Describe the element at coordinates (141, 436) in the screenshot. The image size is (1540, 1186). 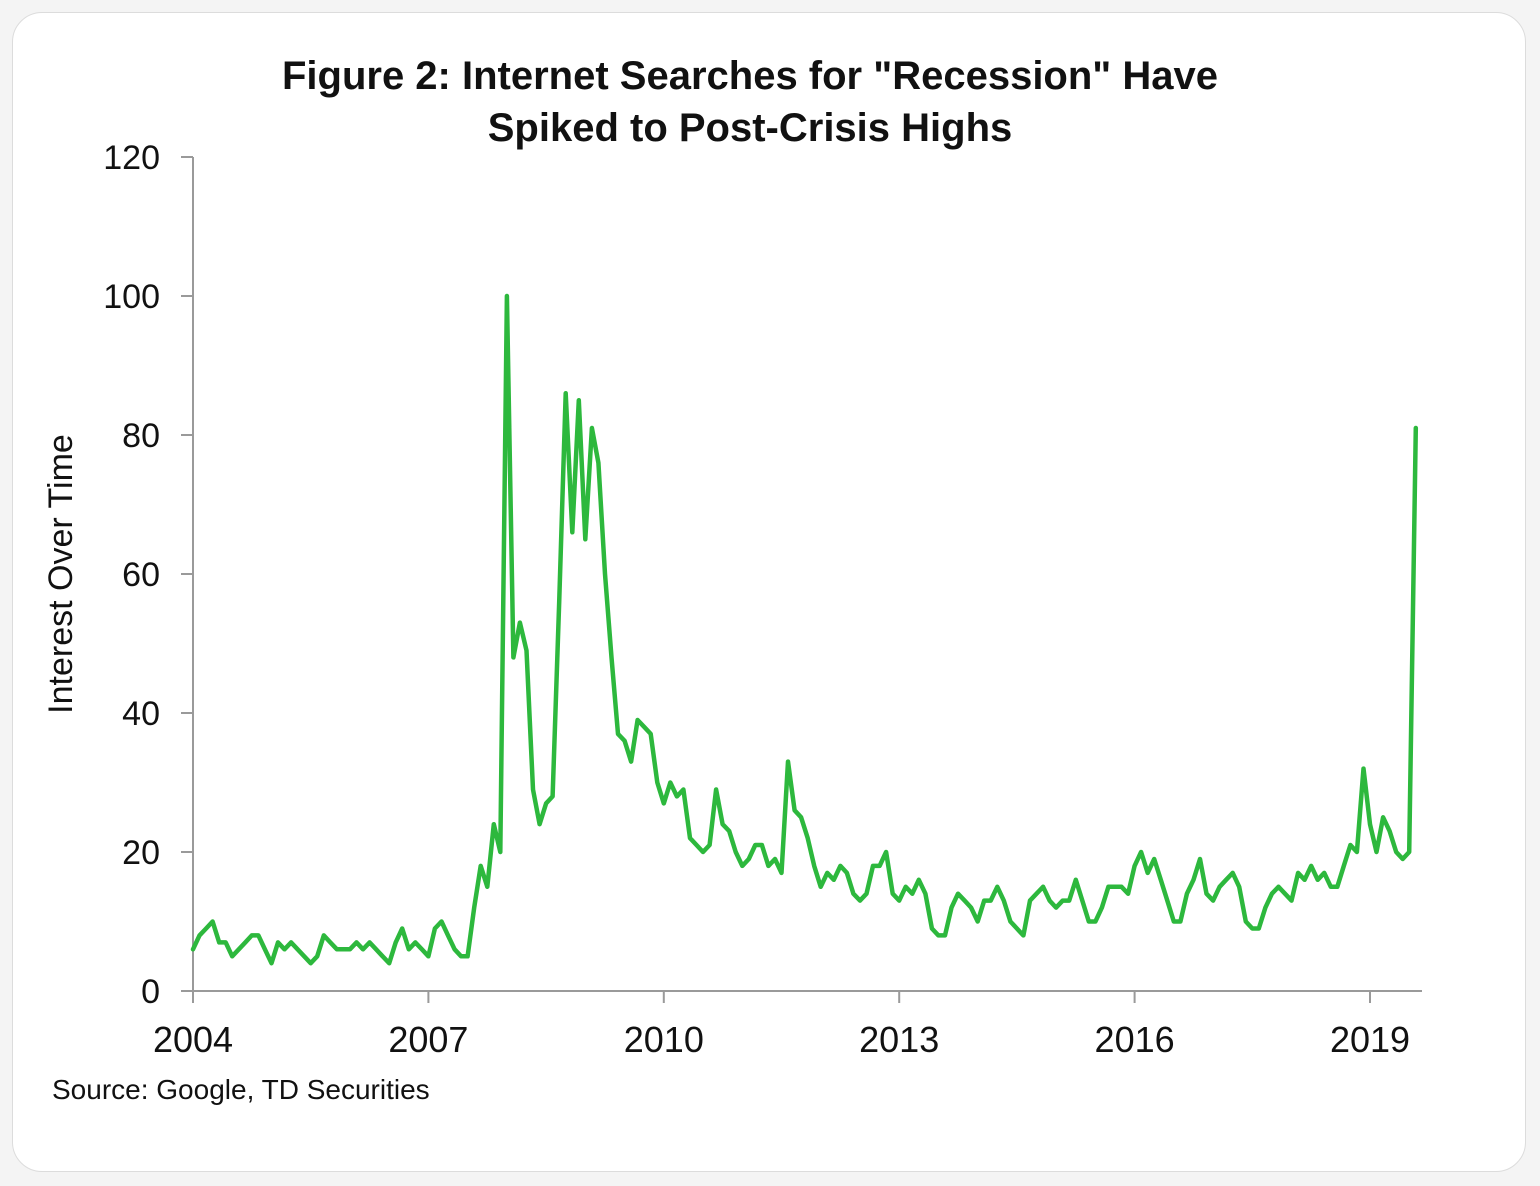
I see `y-tick-label: 80` at that location.